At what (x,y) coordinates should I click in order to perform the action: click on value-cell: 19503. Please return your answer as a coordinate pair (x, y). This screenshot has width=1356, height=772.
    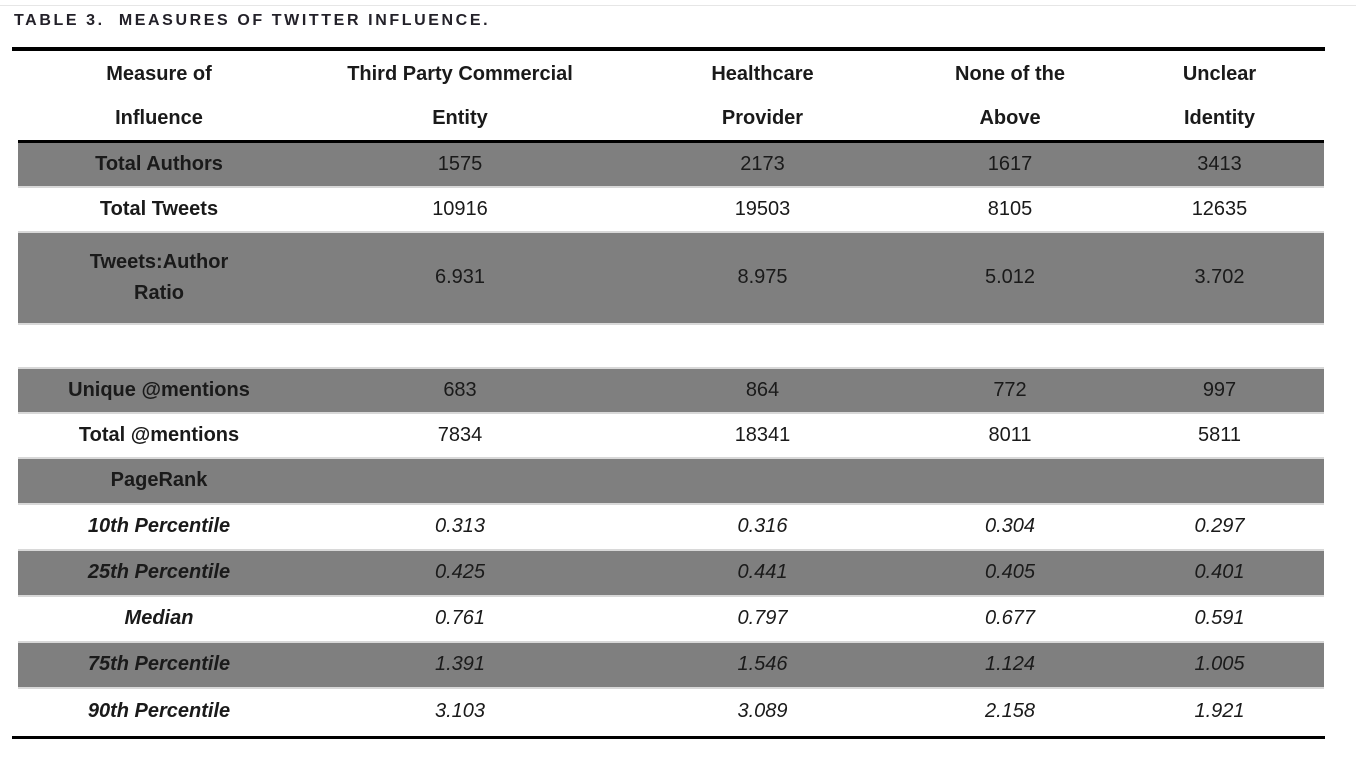
    Looking at the image, I should click on (762, 208).